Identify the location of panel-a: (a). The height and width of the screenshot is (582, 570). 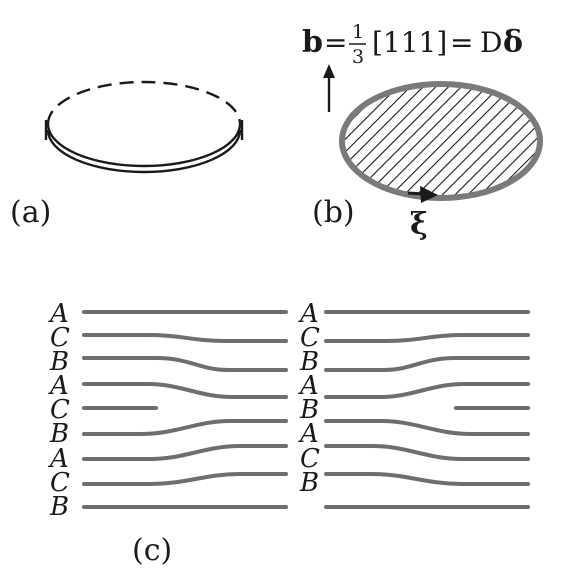
(127, 155).